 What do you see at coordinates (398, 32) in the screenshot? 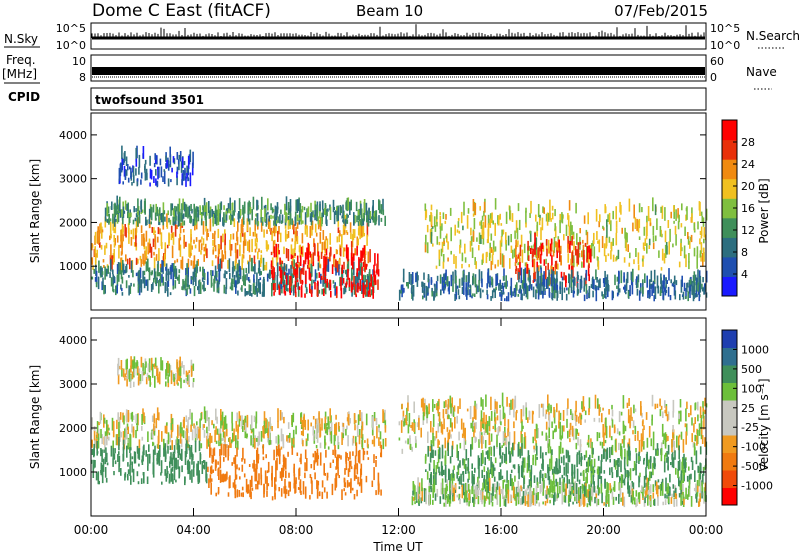
I see `nsky-trace` at bounding box center [398, 32].